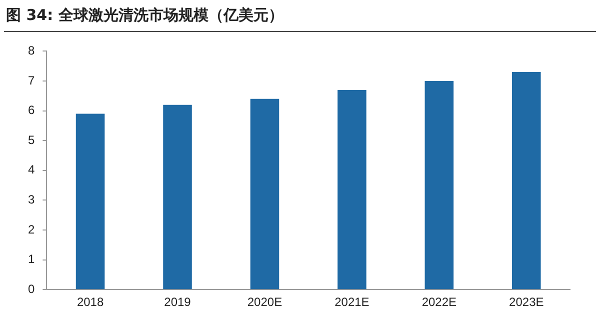  What do you see at coordinates (31, 139) in the screenshot?
I see `y-tick-label: 5` at bounding box center [31, 139].